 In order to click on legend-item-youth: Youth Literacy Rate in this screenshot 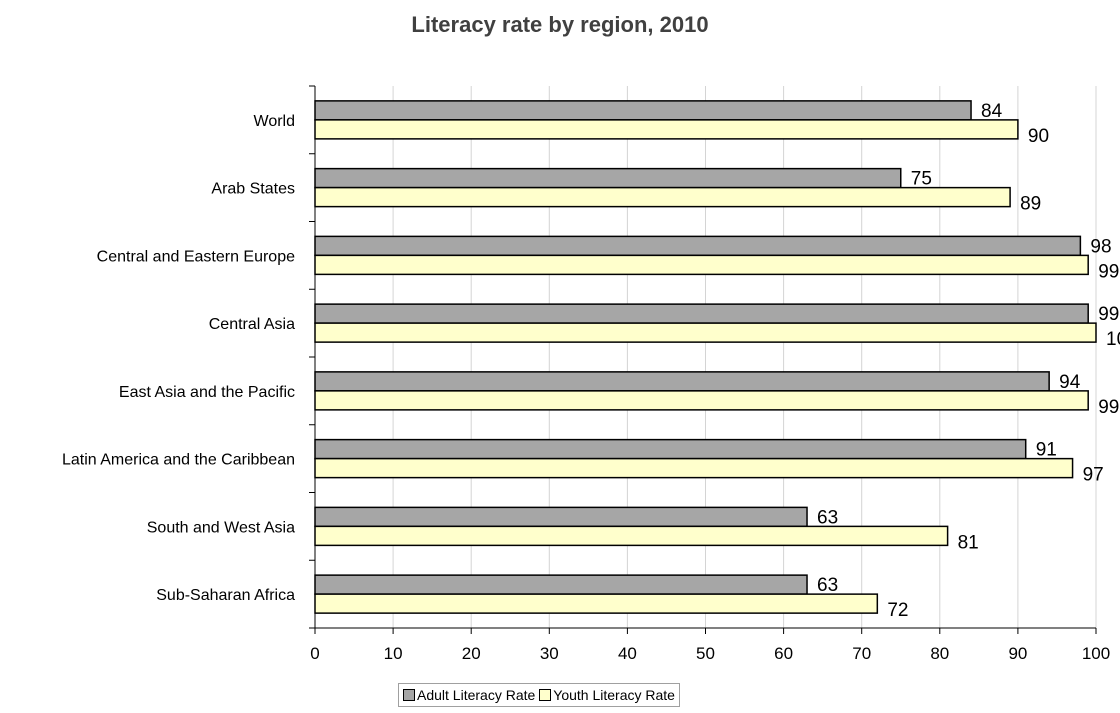, I will do `click(607, 695)`.